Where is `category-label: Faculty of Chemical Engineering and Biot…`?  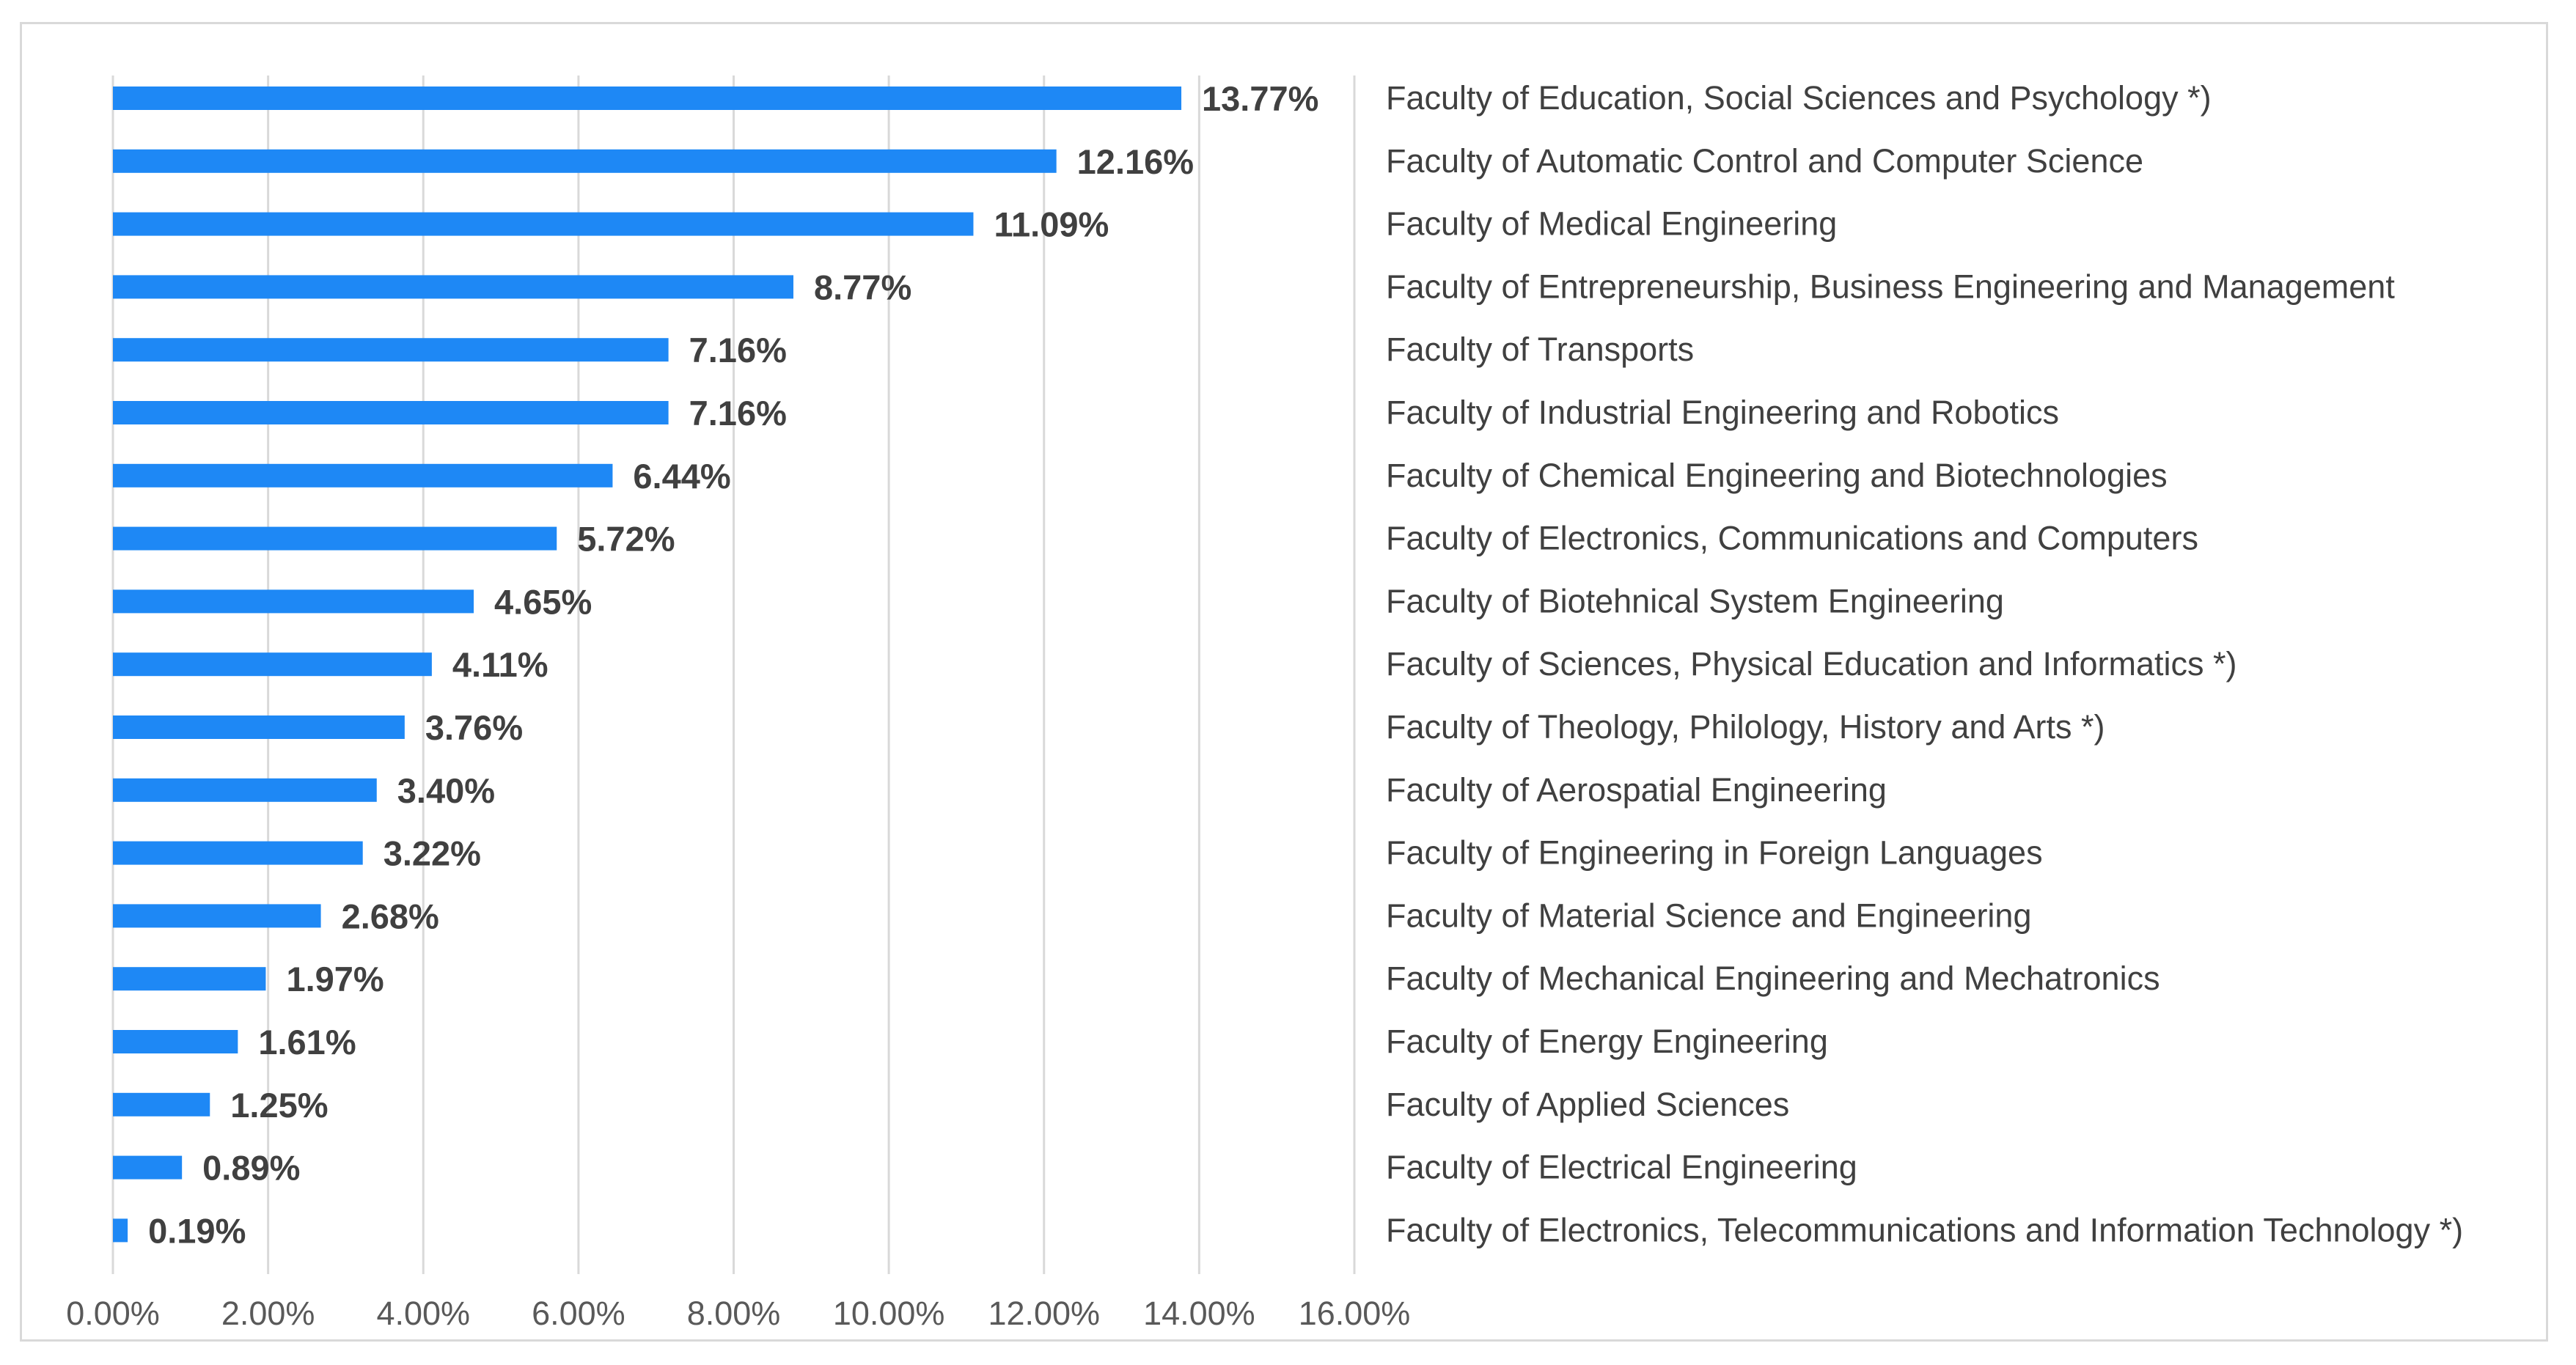
category-label: Faculty of Chemical Engineering and Biot… is located at coordinates (1777, 476).